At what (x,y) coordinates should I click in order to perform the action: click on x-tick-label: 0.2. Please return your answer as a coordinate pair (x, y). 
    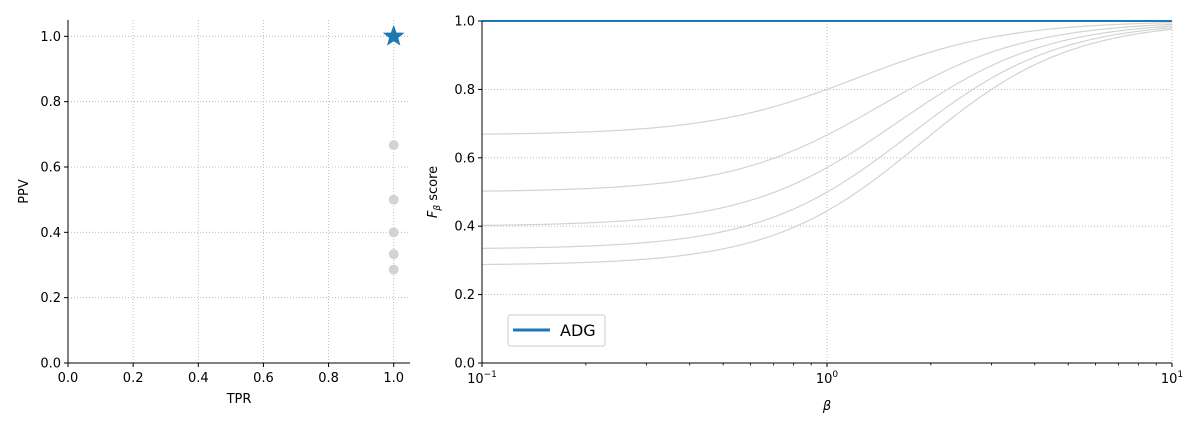
    Looking at the image, I should click on (133, 378).